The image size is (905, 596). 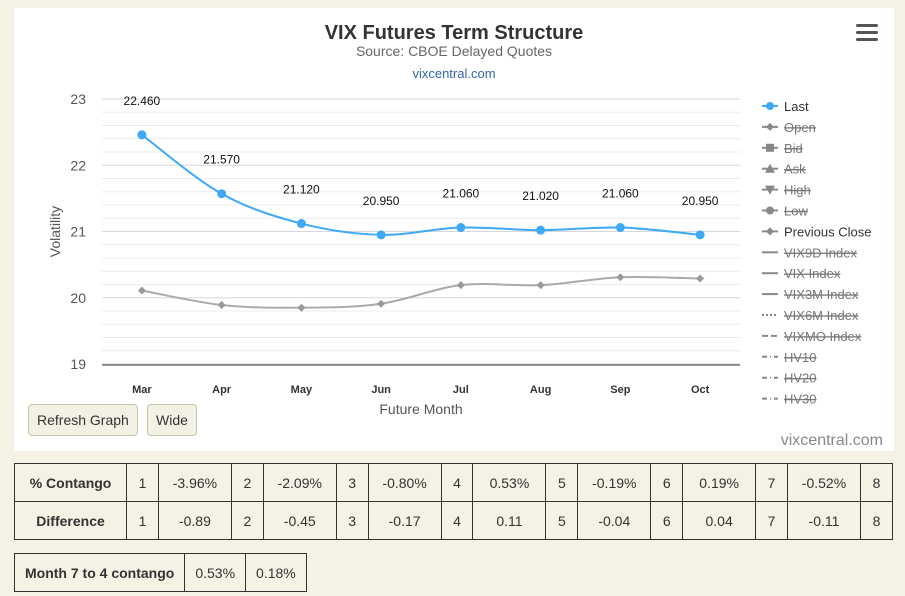 I want to click on legend-item: Open, so click(x=789, y=127).